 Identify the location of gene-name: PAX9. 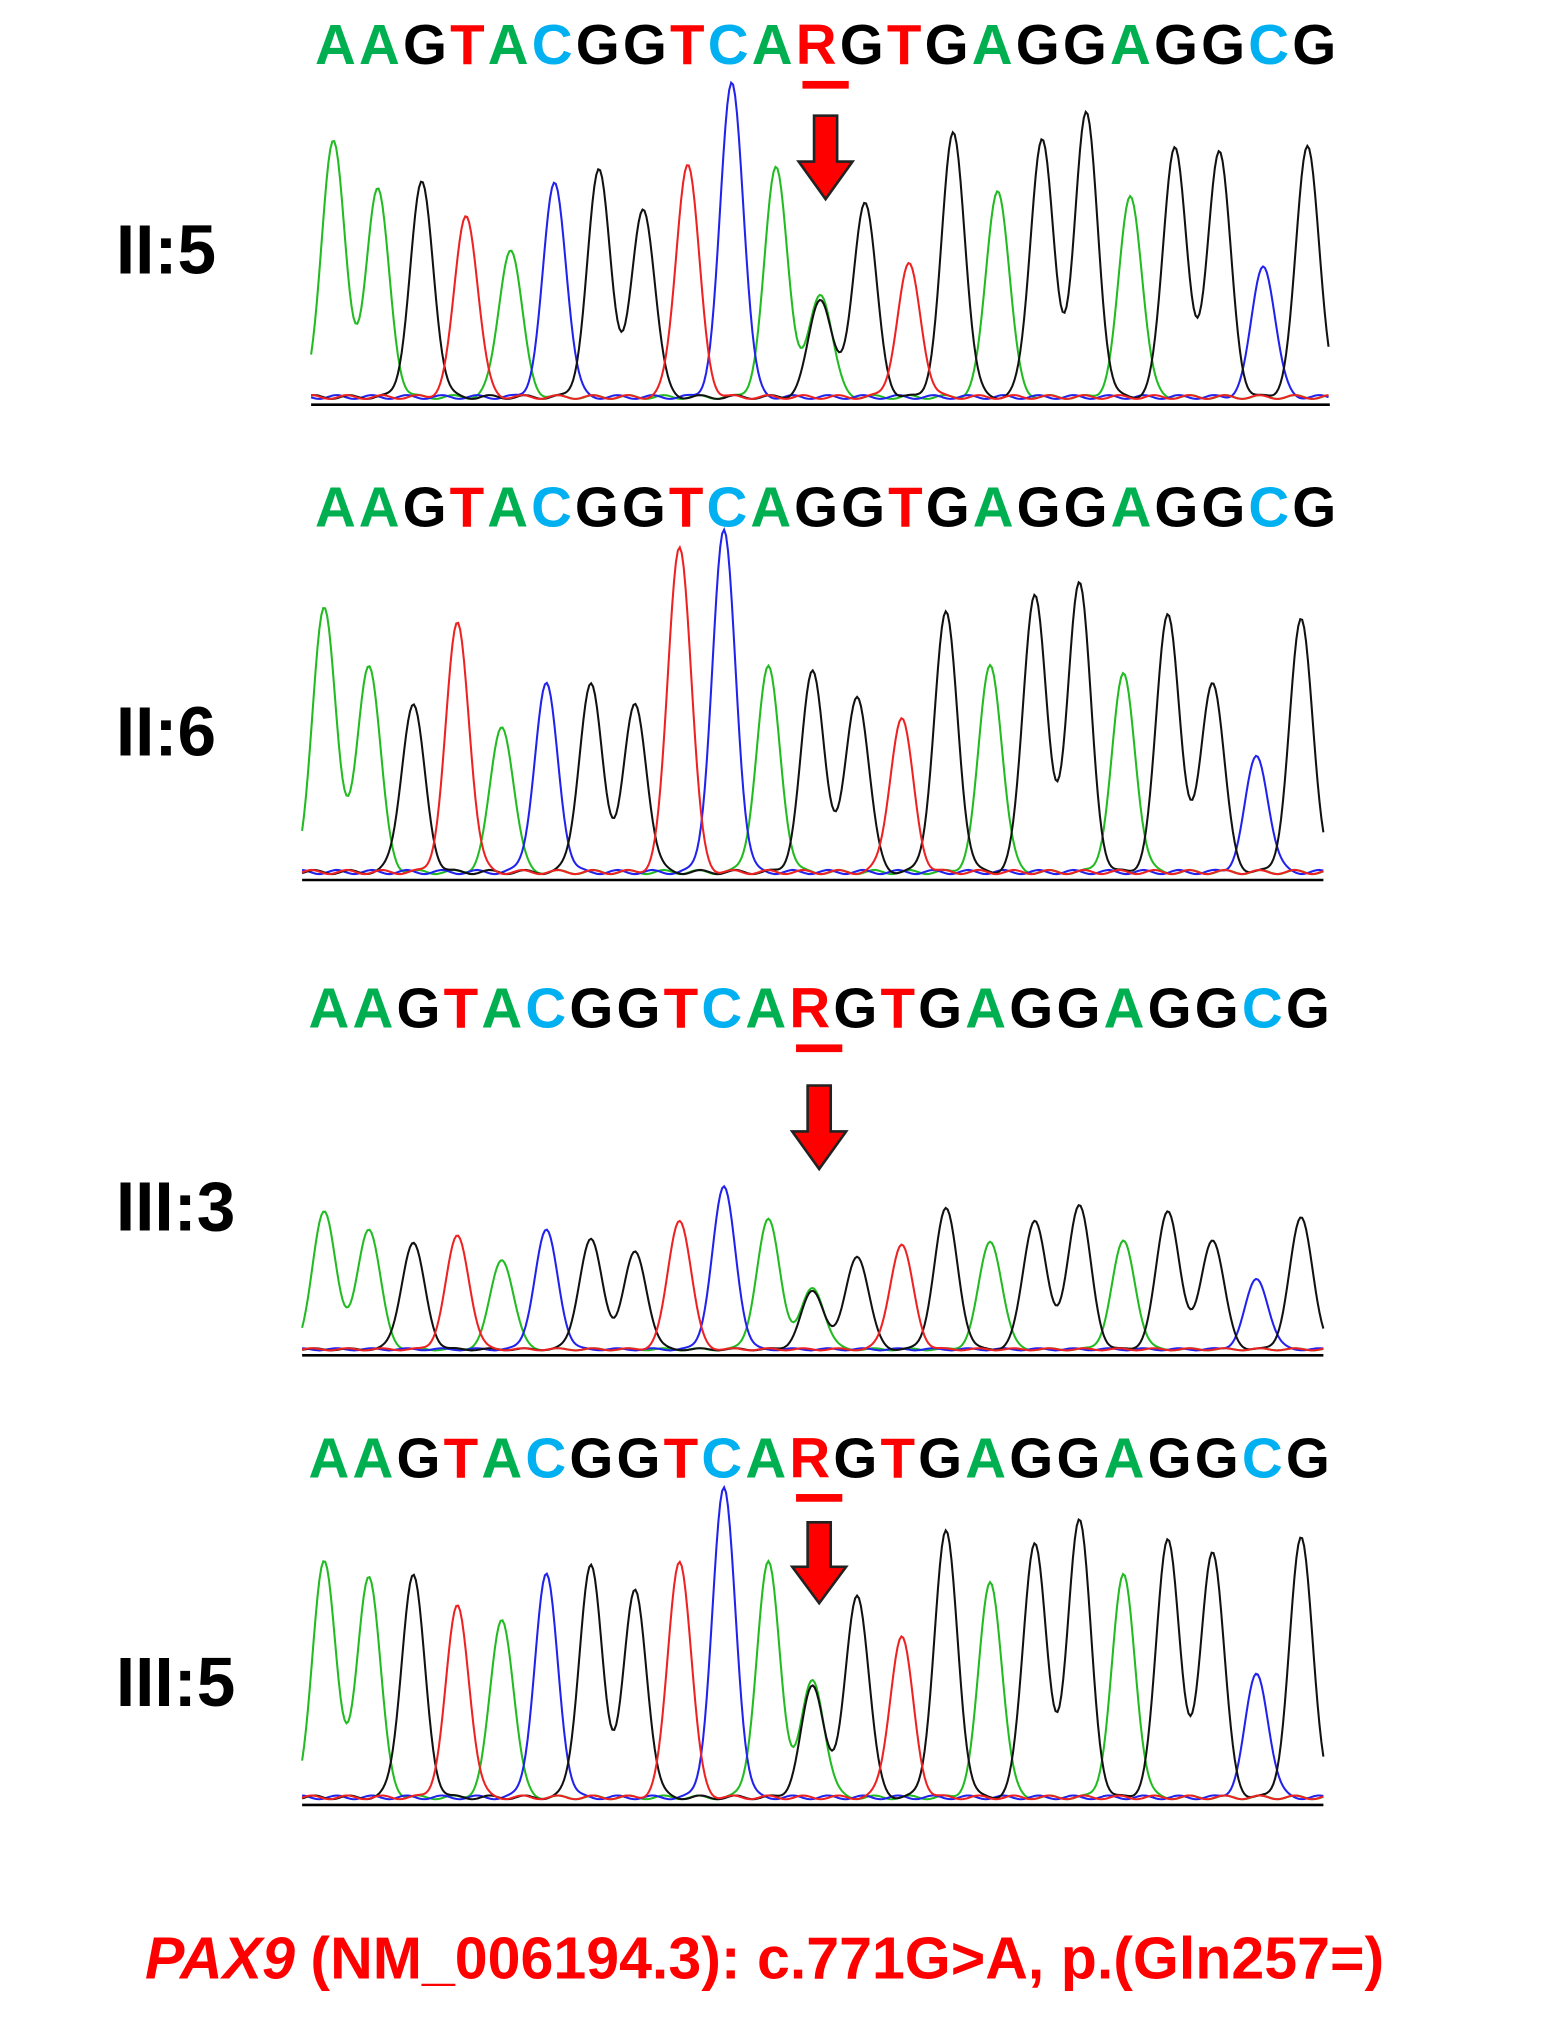
(220, 1958).